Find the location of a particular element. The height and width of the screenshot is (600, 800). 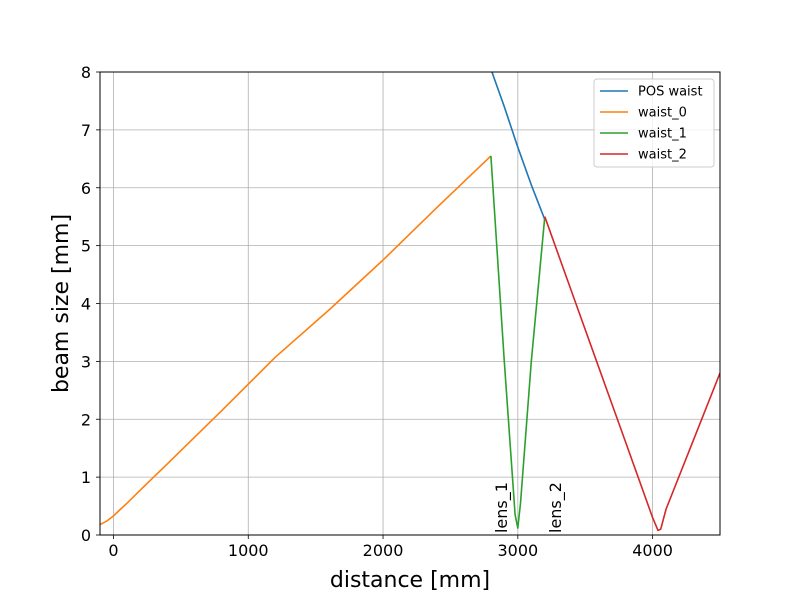

x-tick-label: 4000 is located at coordinates (652, 550).